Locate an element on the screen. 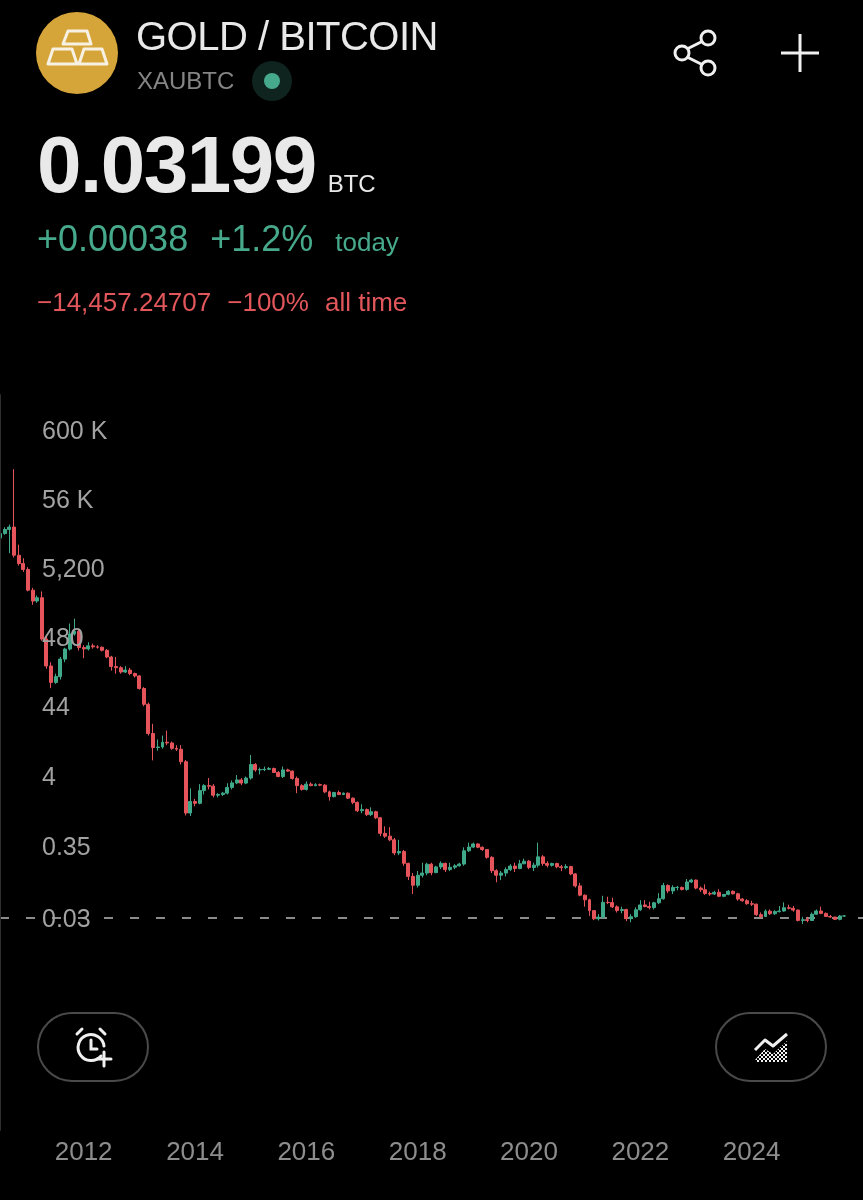 The image size is (863, 1200). x-tick-label: 2024 is located at coordinates (751, 1151).